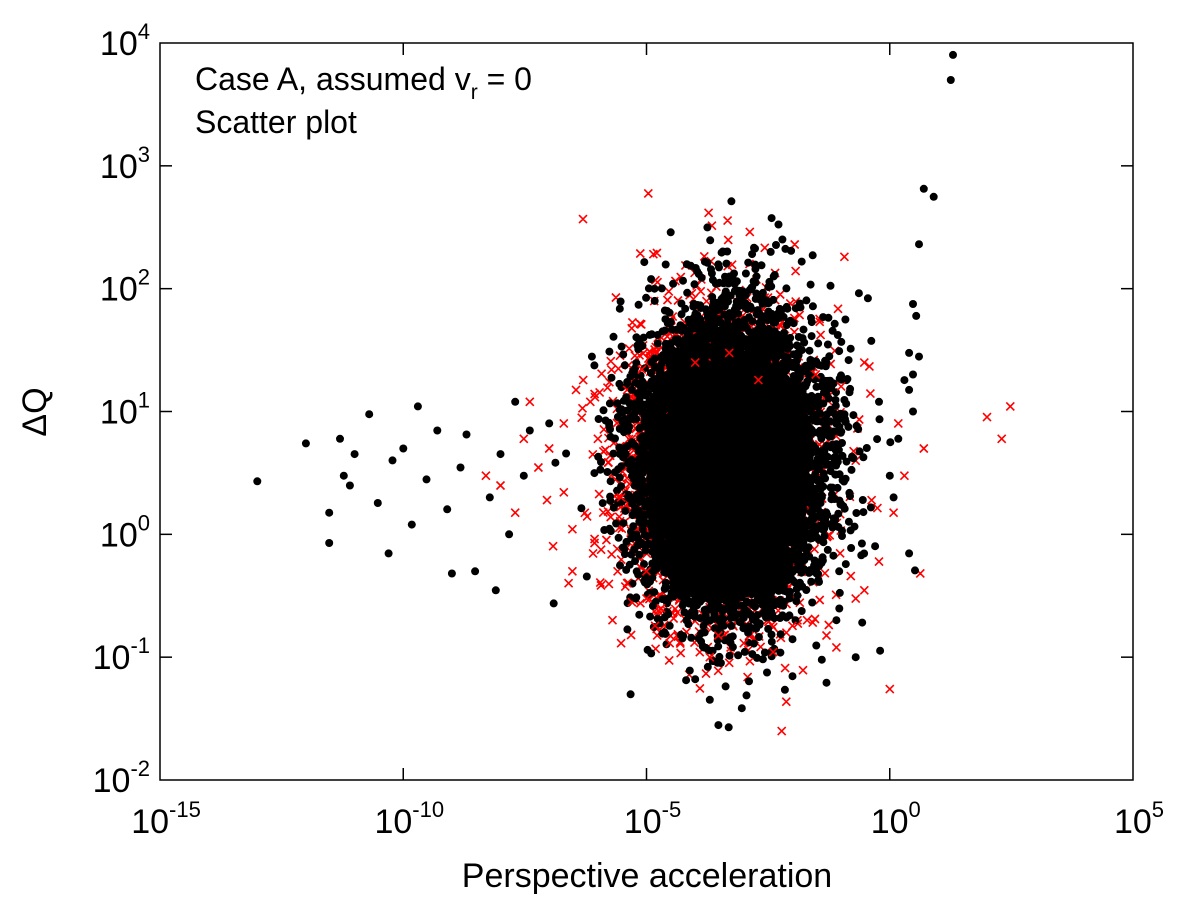 The width and height of the screenshot is (1200, 900). I want to click on annotation-case-label: Case A, assumed vr = 0, so click(363, 82).